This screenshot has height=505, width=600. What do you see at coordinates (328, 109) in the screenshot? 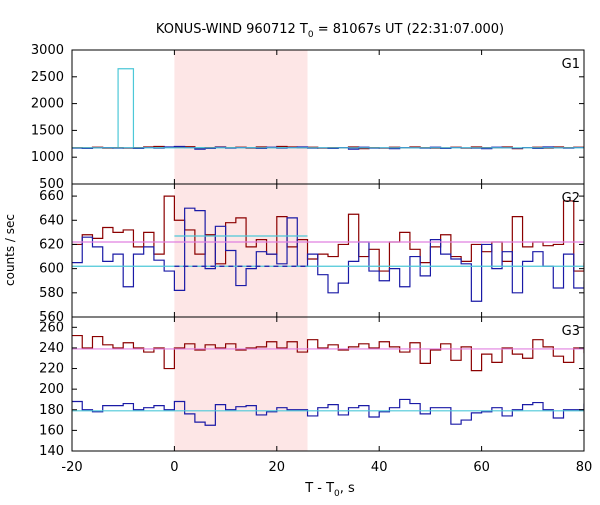
I see `series-group` at bounding box center [328, 109].